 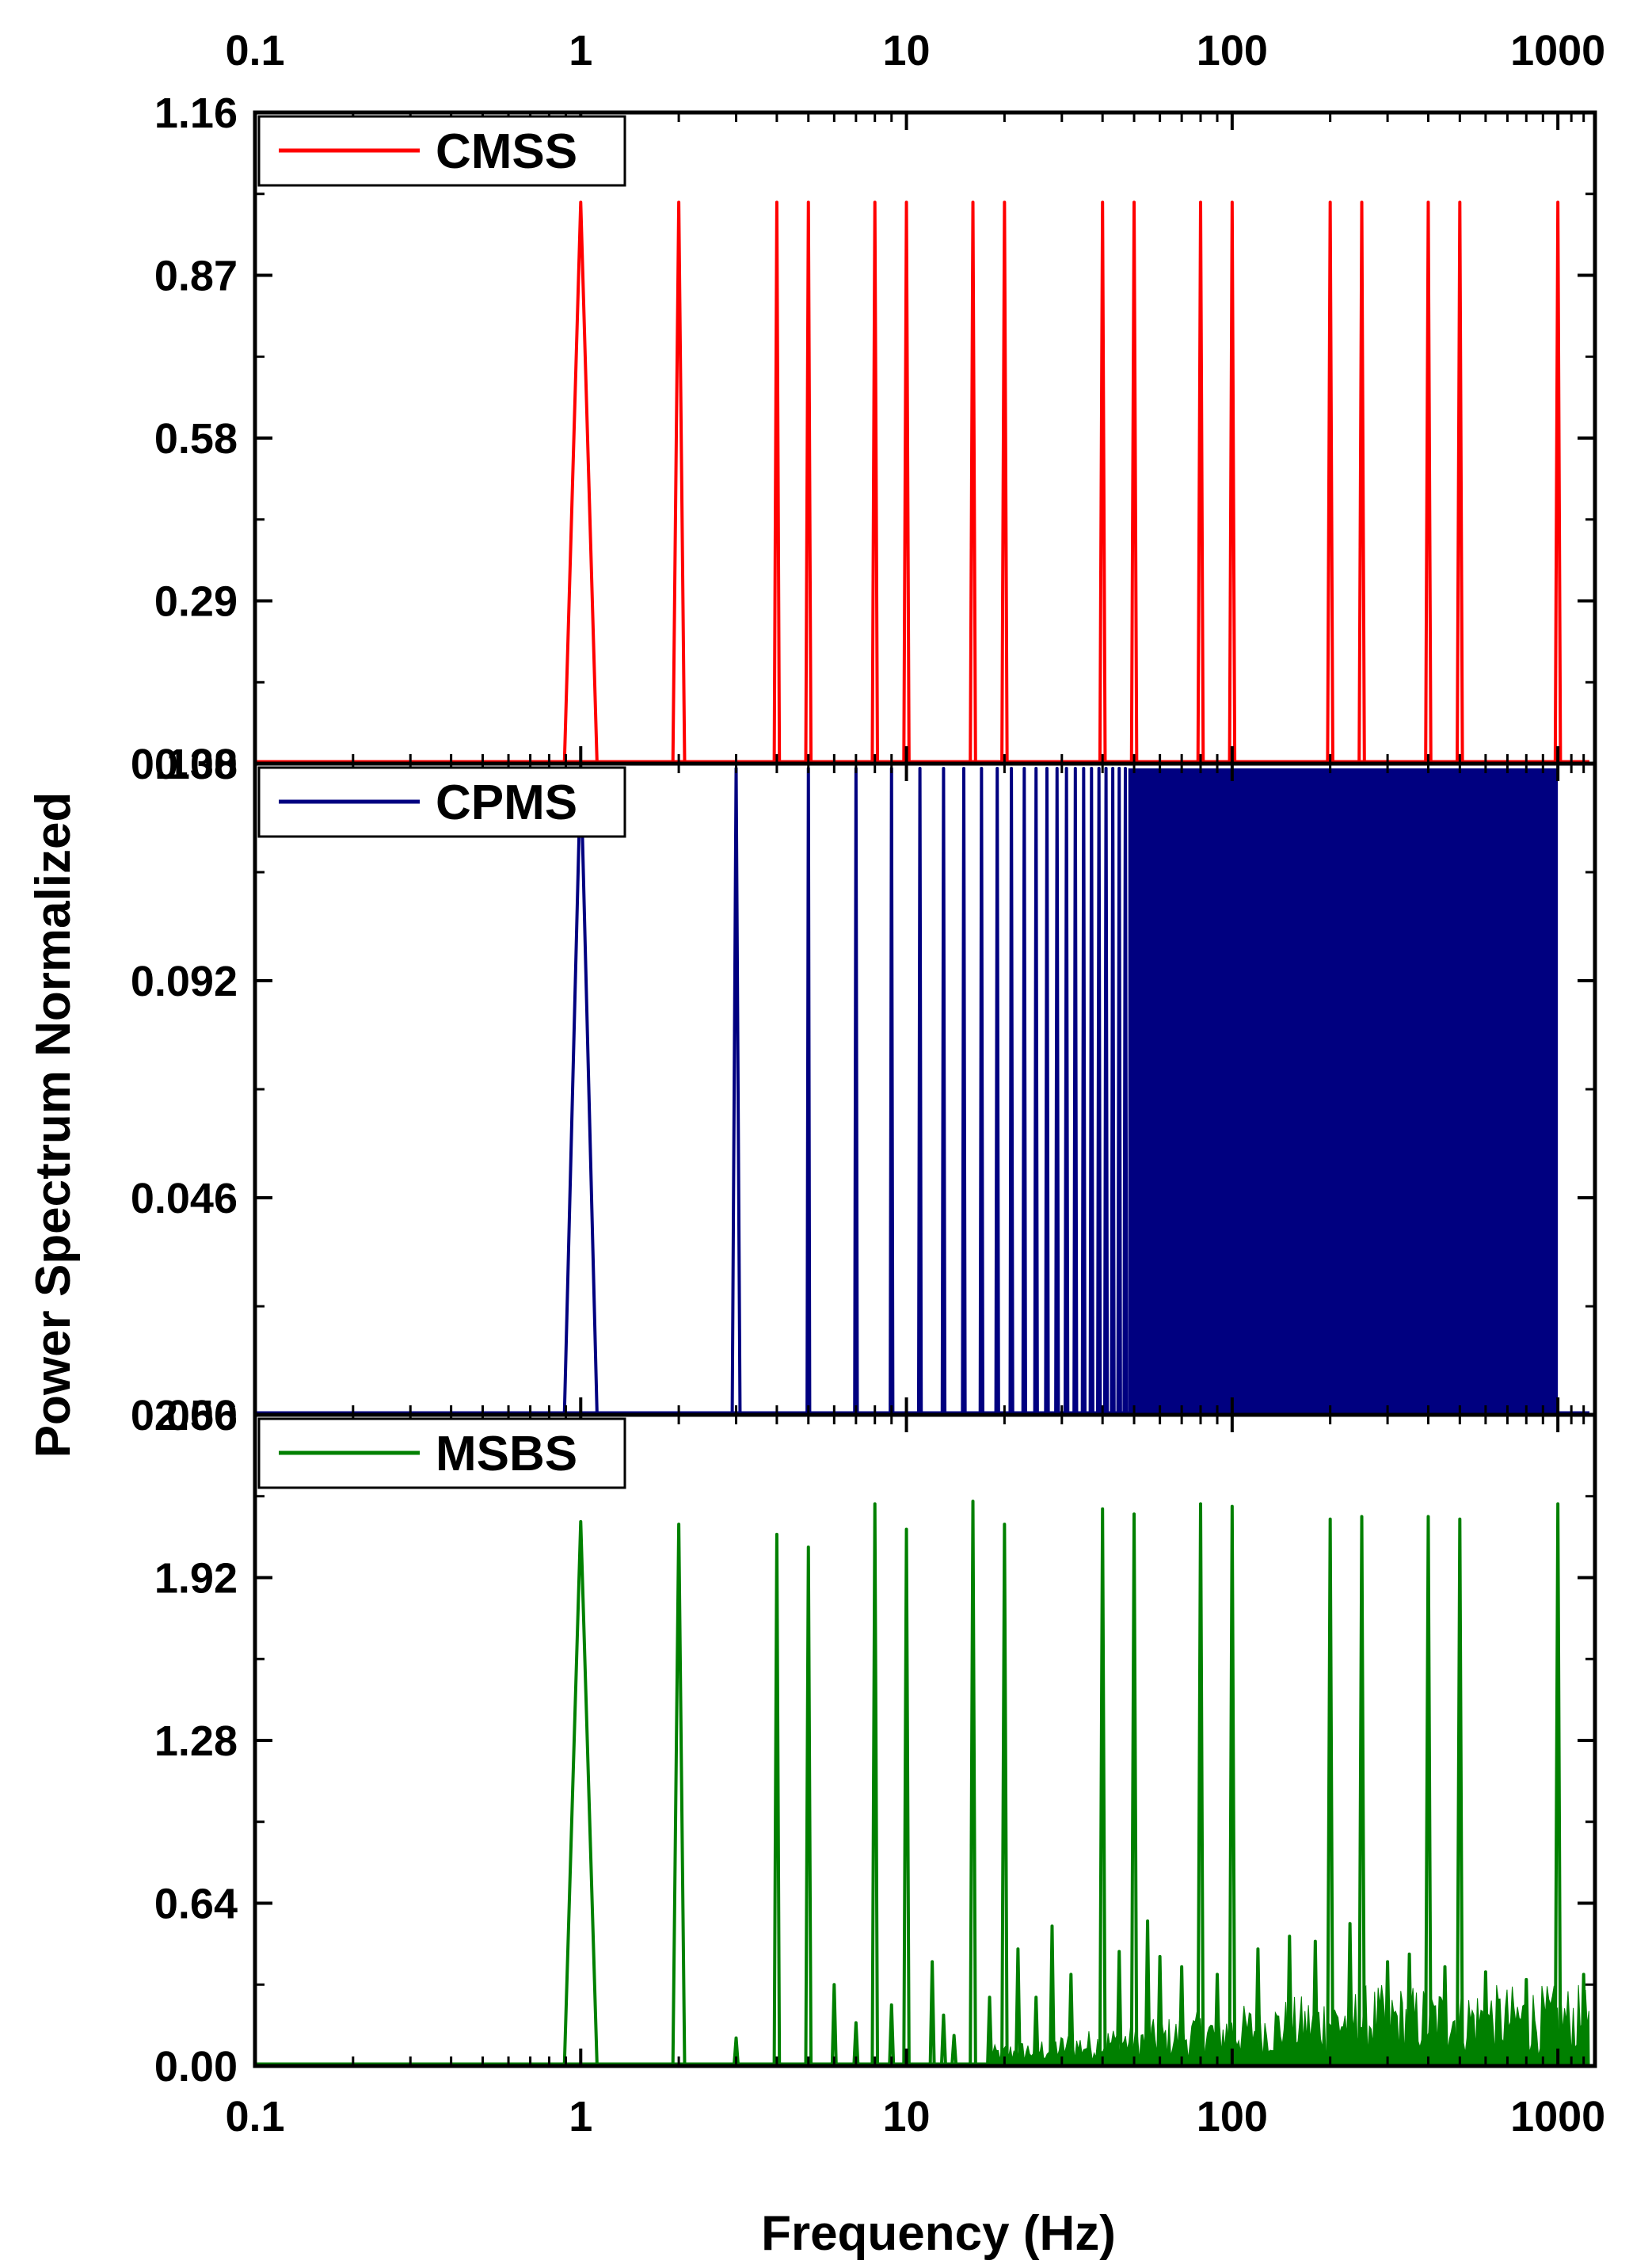 I want to click on y-tick-label: 0.092, so click(x=184, y=981).